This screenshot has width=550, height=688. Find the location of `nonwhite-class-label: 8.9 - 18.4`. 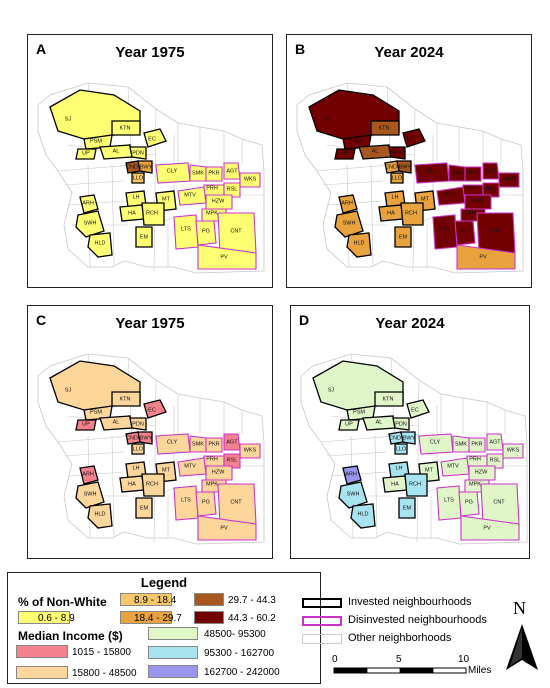

nonwhite-class-label: 8.9 - 18.4 is located at coordinates (155, 600).